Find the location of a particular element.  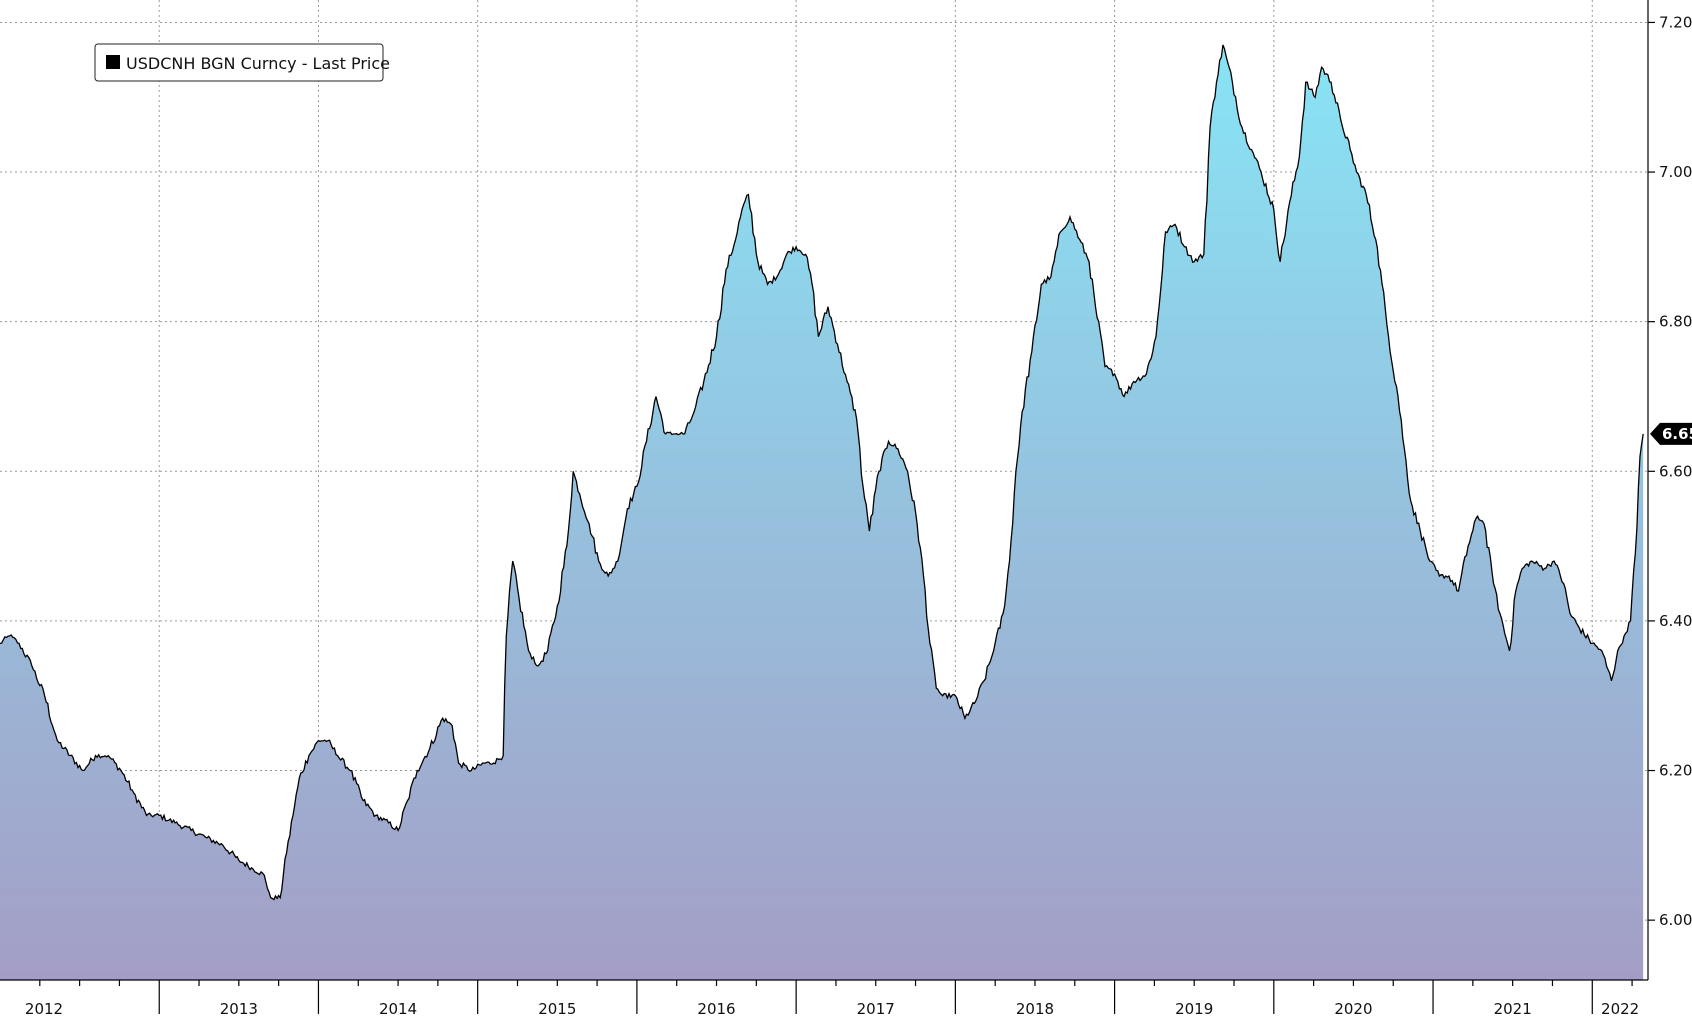

y-tick-label: 6.20 is located at coordinates (1675, 771).